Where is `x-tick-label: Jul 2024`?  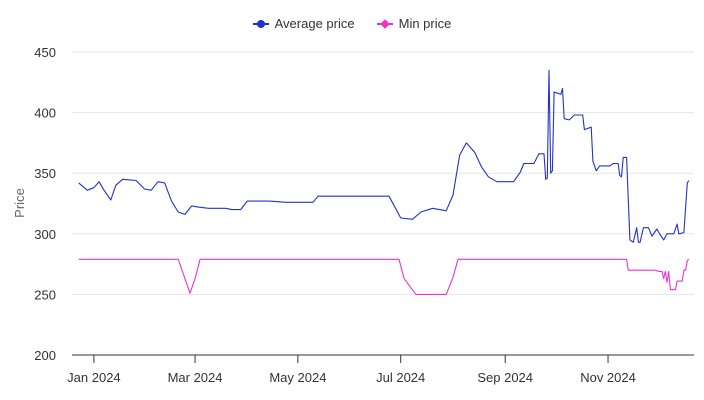 x-tick-label: Jul 2024 is located at coordinates (400, 377).